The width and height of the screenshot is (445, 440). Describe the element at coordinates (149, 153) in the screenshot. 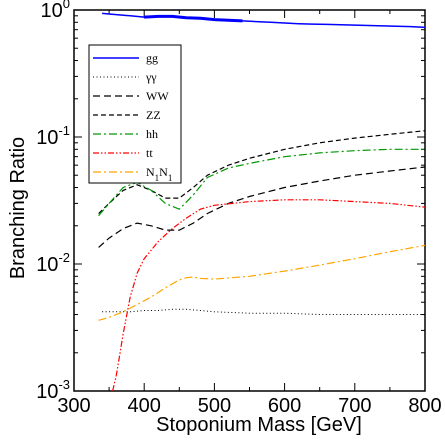

I see `legend-label: tt` at that location.